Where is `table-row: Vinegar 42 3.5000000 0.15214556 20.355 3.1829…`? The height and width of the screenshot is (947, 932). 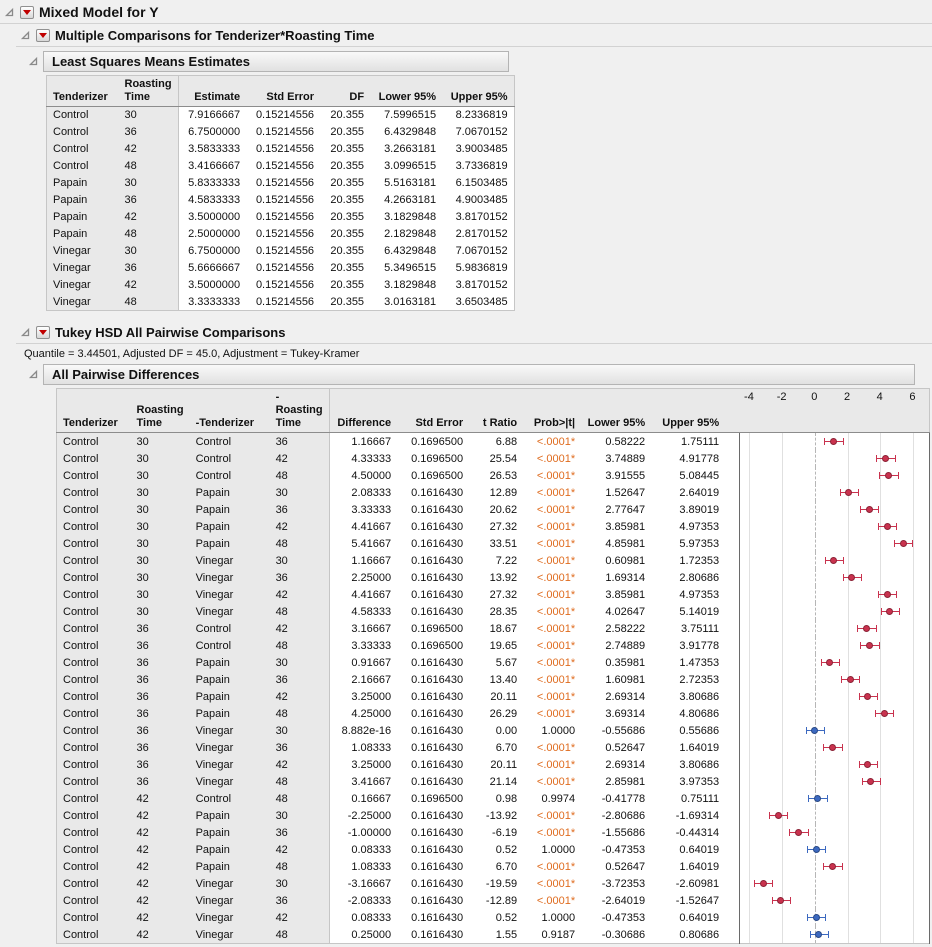 table-row: Vinegar 42 3.5000000 0.15214556 20.355 3.1829… is located at coordinates (280, 285).